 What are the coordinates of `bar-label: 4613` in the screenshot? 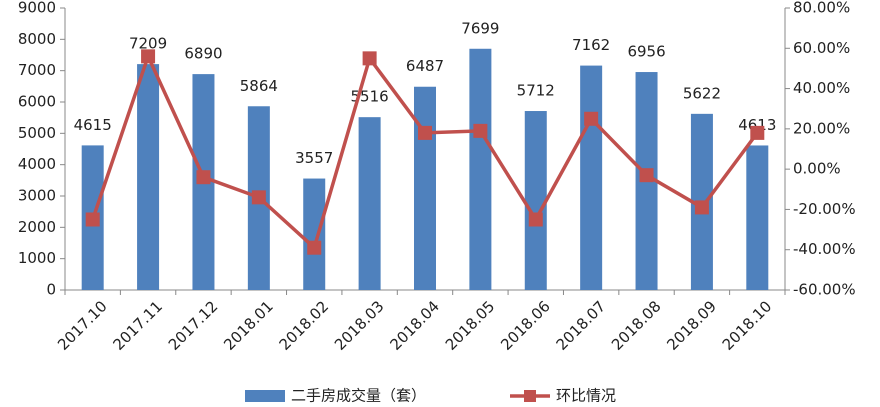 It's located at (757, 125).